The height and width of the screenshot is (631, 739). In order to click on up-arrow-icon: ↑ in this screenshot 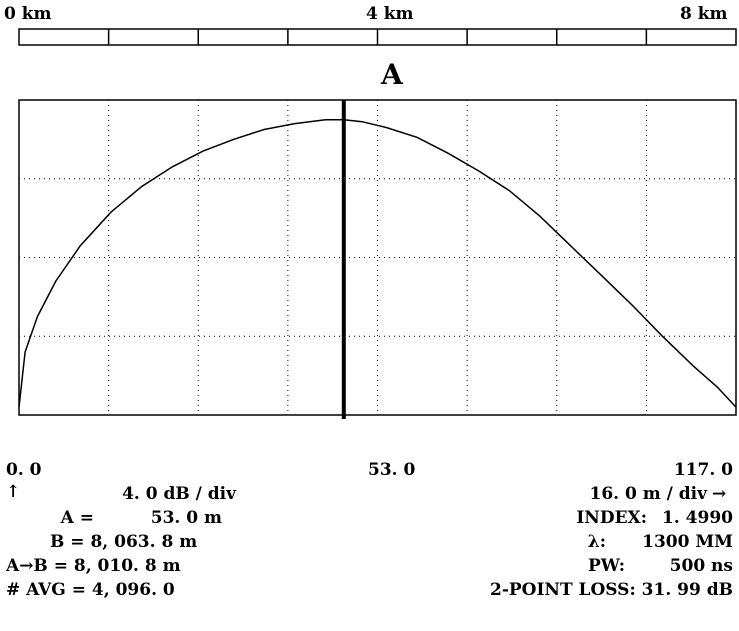, I will do `click(13, 492)`.